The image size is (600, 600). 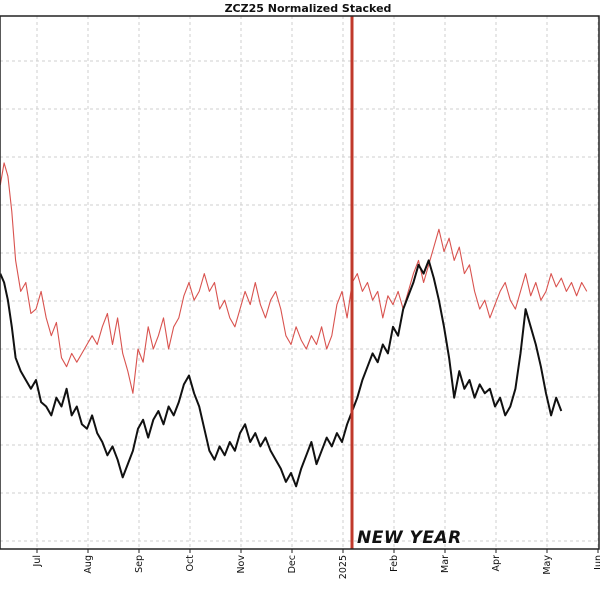 I want to click on x-tick-label: May, so click(x=547, y=565).